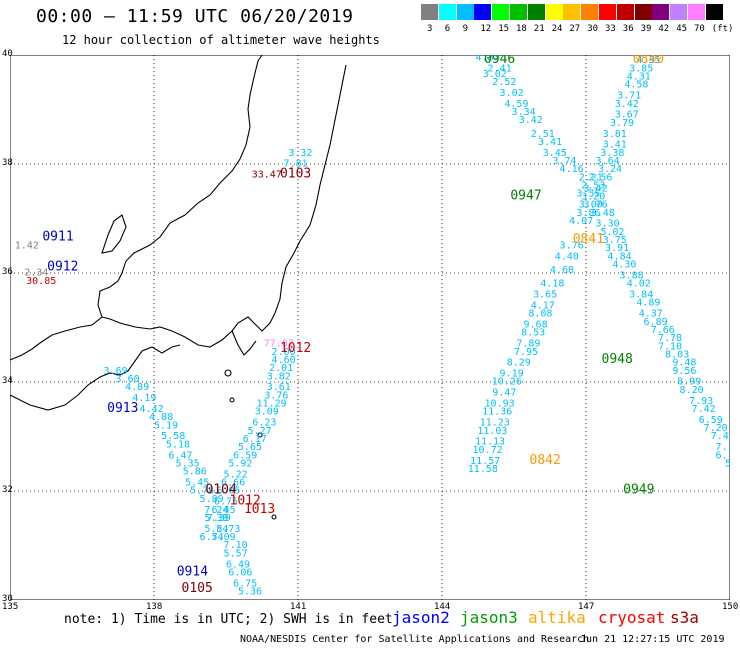  I want to click on wave-height-value: 8.53, so click(533, 333).